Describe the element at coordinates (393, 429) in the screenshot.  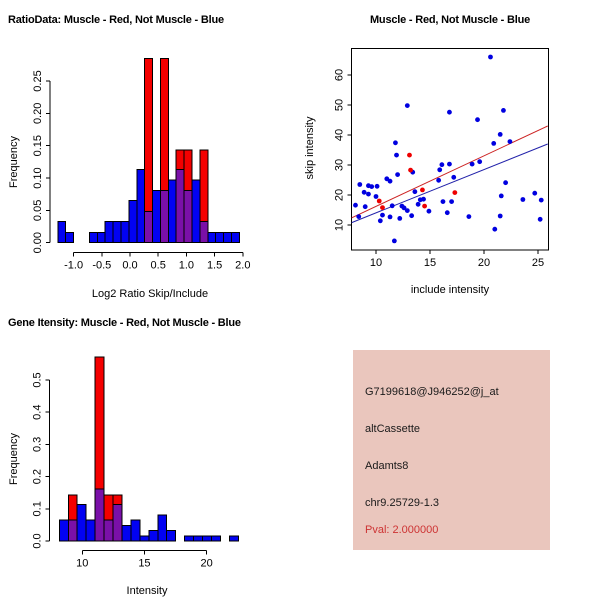
I see `splice-type: altCassette` at that location.